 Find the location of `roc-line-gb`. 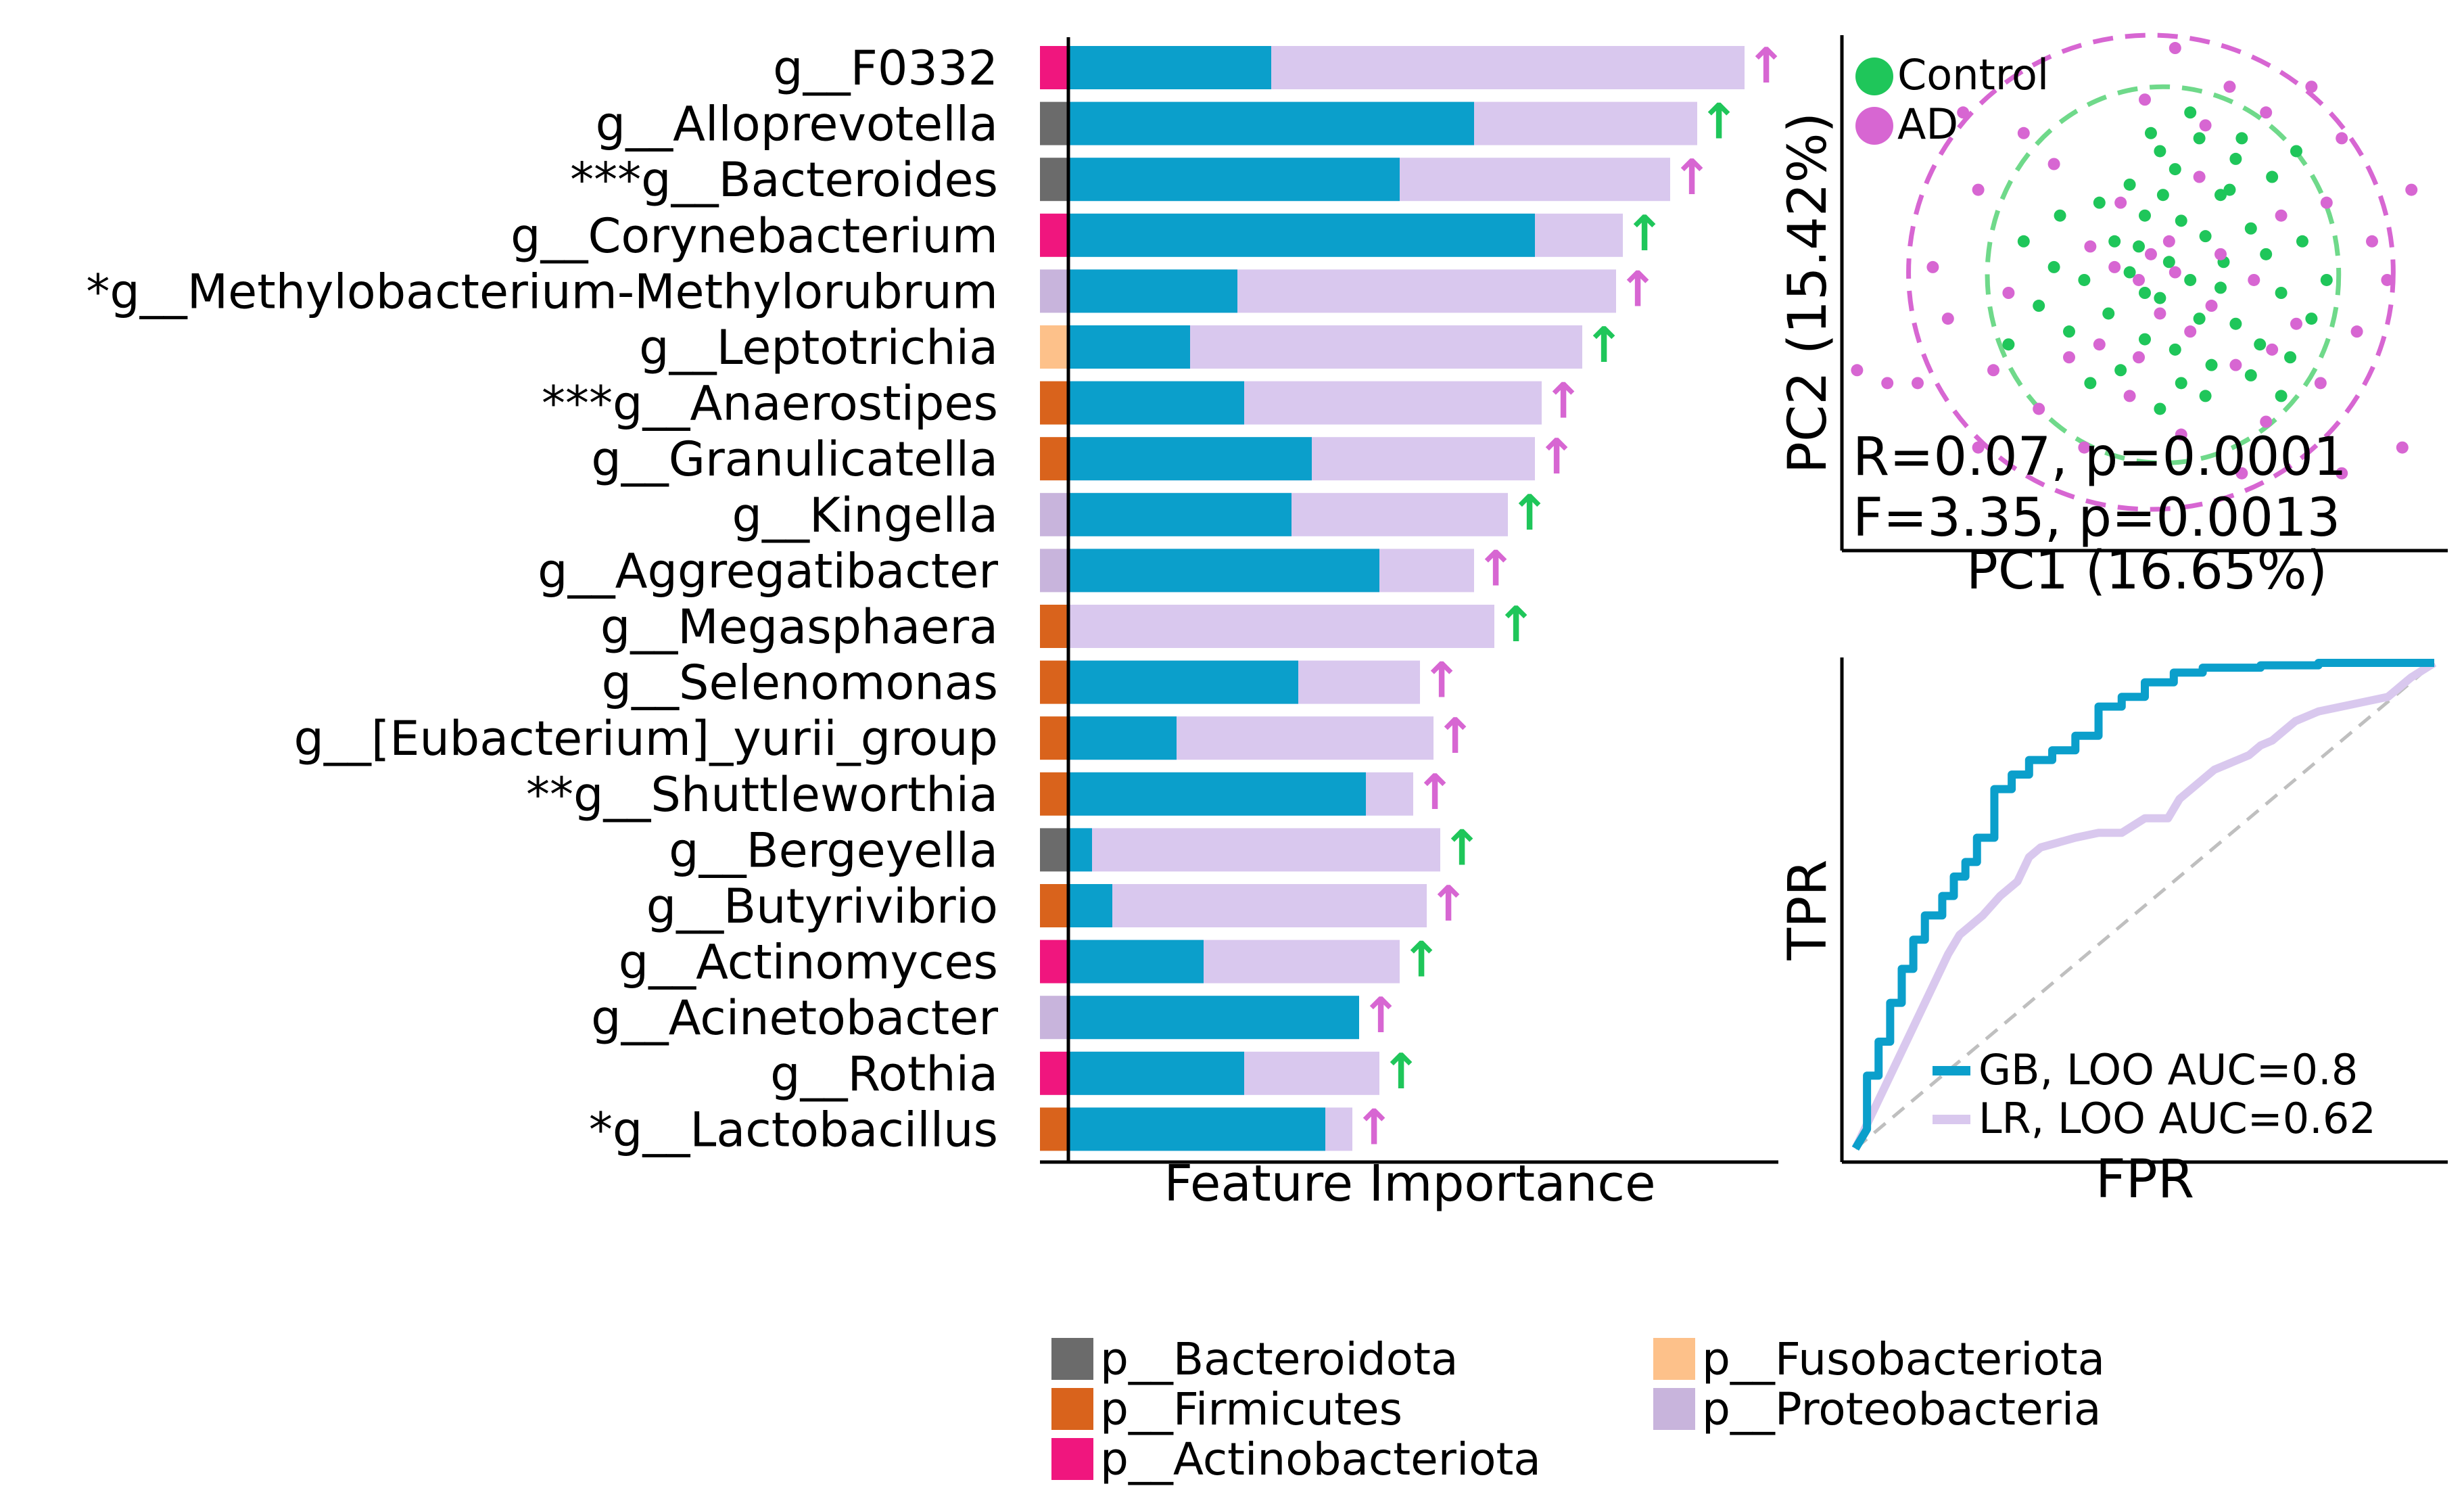

roc-line-gb is located at coordinates (2142, 905).